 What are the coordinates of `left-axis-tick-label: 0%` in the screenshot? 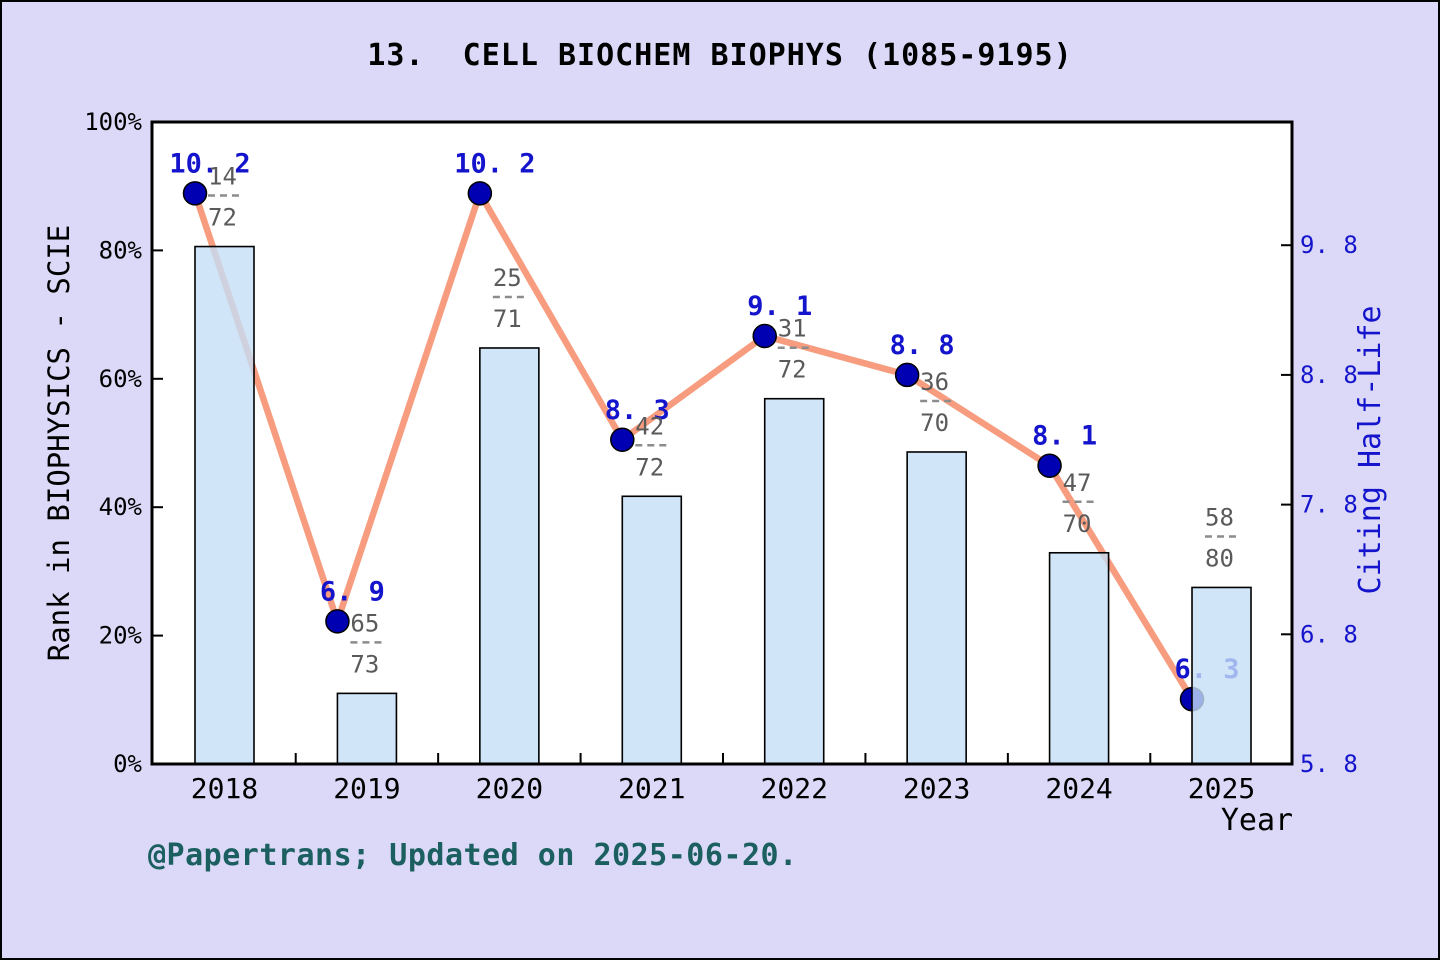 It's located at (127, 764).